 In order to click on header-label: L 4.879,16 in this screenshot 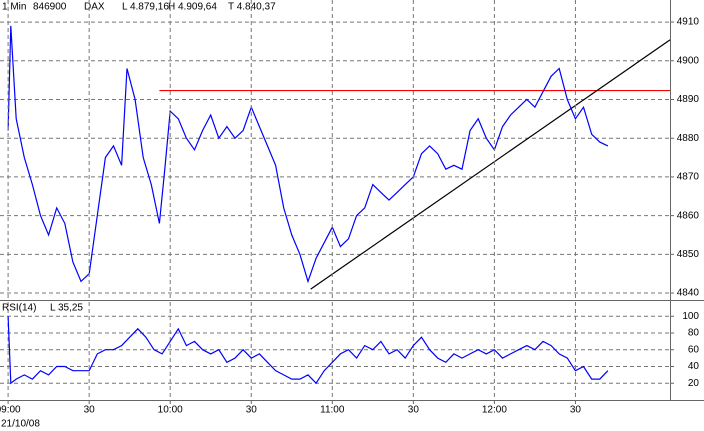, I will do `click(145, 7)`.